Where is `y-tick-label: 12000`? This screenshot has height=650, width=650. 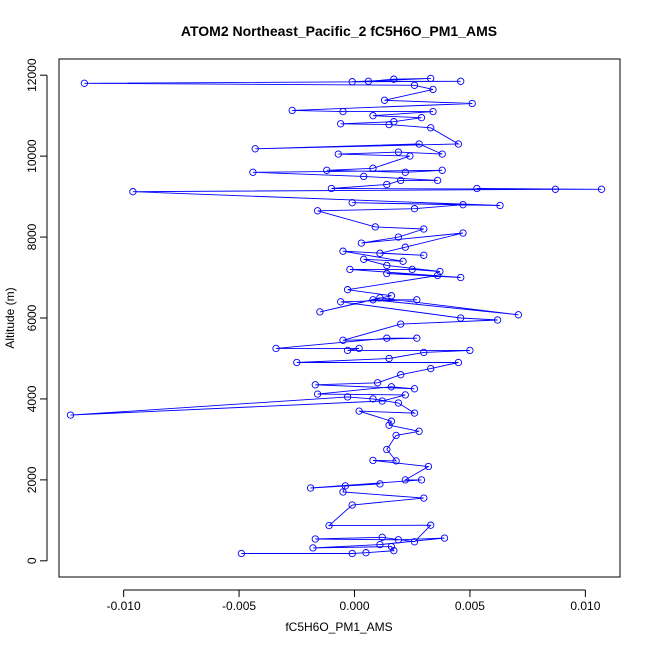 y-tick-label: 12000 is located at coordinates (32, 75).